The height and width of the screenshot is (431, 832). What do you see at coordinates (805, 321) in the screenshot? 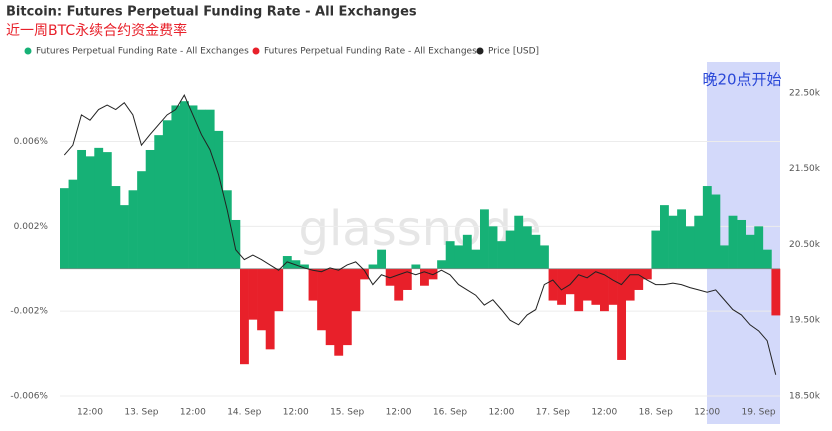
I see `y2-tick-label: 19.50k` at bounding box center [805, 321].